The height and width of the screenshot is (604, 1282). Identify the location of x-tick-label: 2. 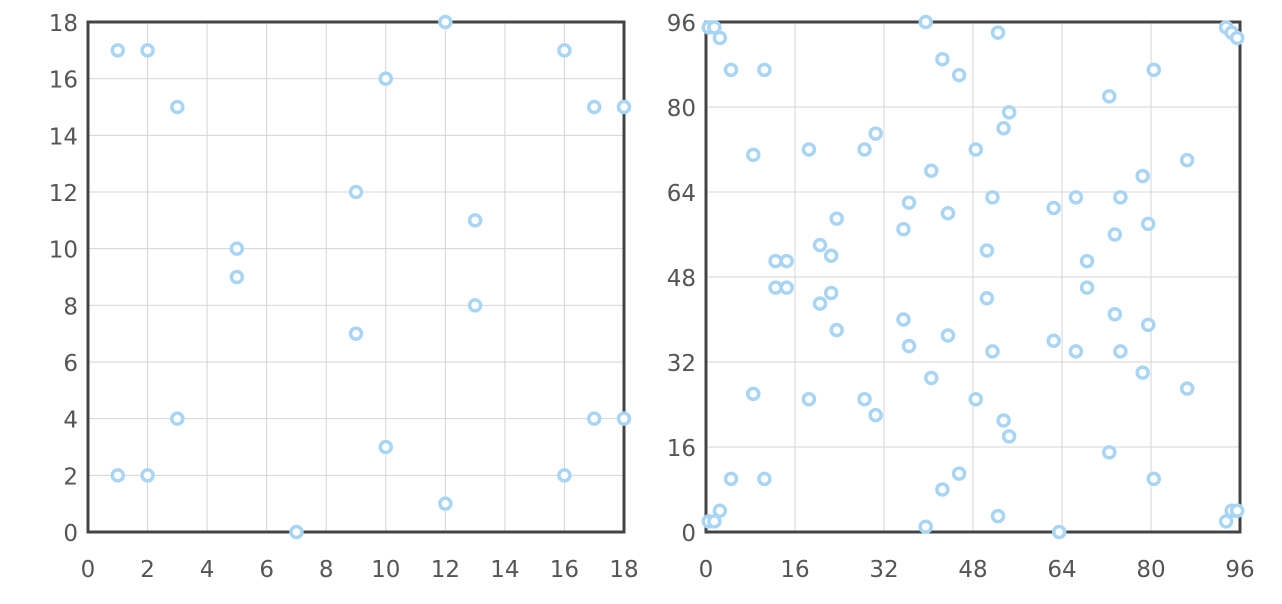
(147, 570).